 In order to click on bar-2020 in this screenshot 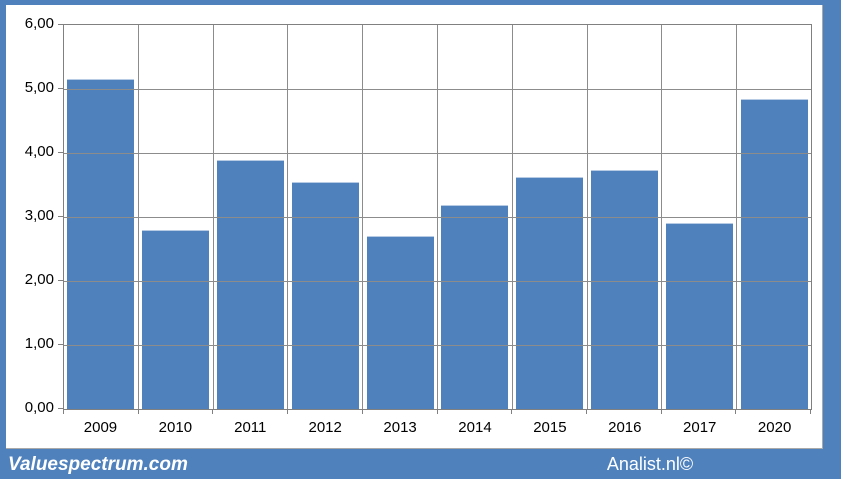, I will do `click(774, 253)`.